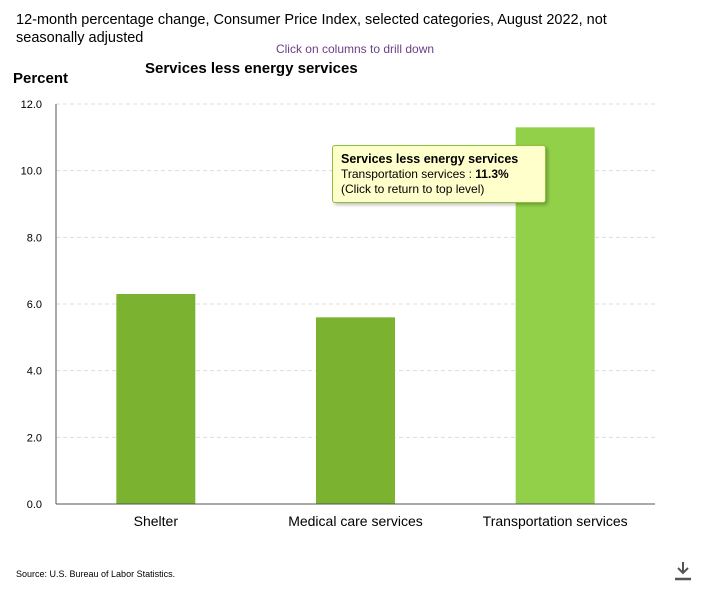 This screenshot has height=592, width=710. Describe the element at coordinates (41, 78) in the screenshot. I see `y-axis-label: Percent` at that location.